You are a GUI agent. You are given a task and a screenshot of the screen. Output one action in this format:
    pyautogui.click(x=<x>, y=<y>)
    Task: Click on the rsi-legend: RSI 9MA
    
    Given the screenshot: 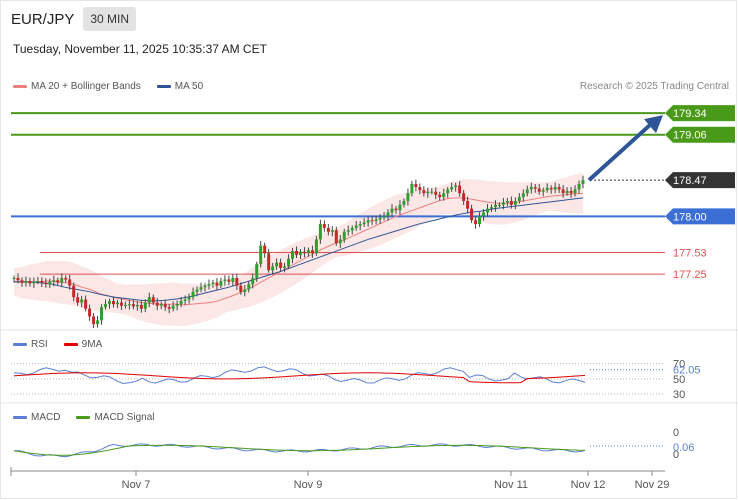 What is the action you would take?
    pyautogui.click(x=62, y=344)
    